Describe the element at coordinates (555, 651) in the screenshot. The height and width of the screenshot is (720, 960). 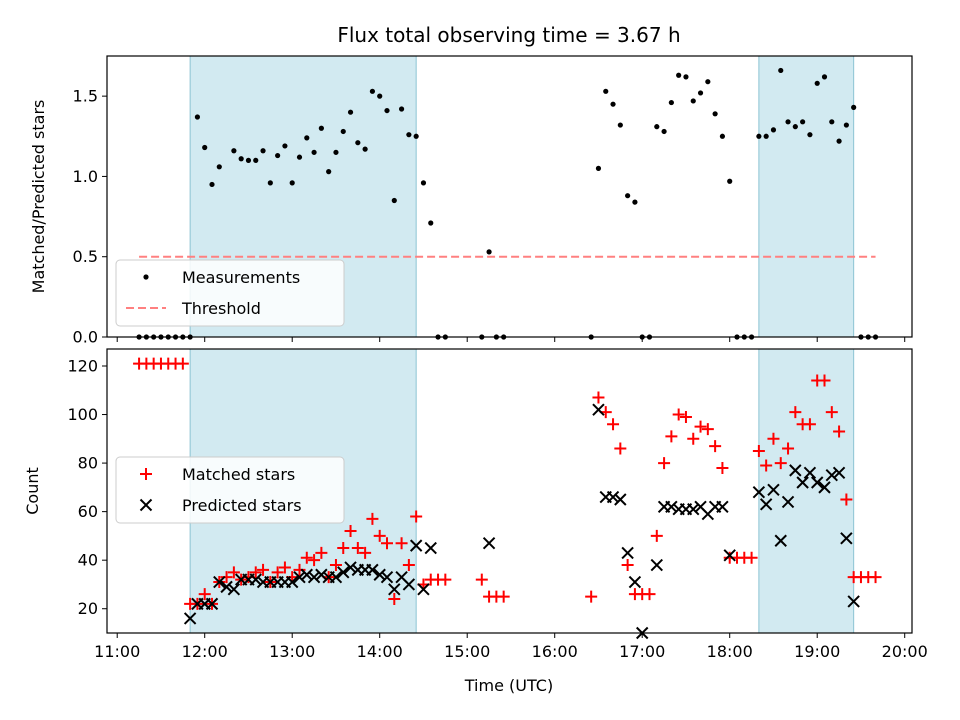
I see `x-tick-label: 16:00` at that location.